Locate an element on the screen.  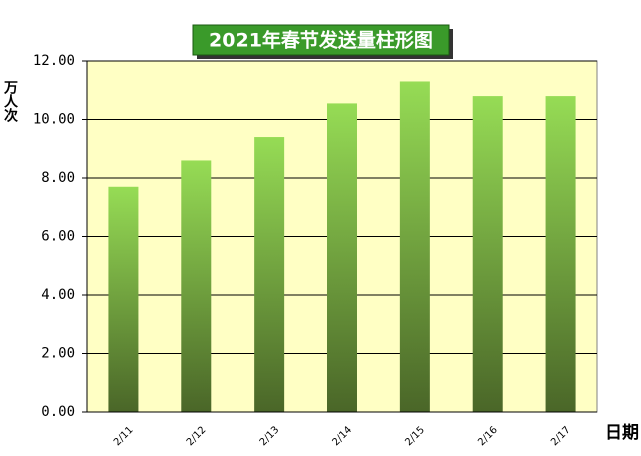
x-tick-label: 2/13 is located at coordinates (270, 437).